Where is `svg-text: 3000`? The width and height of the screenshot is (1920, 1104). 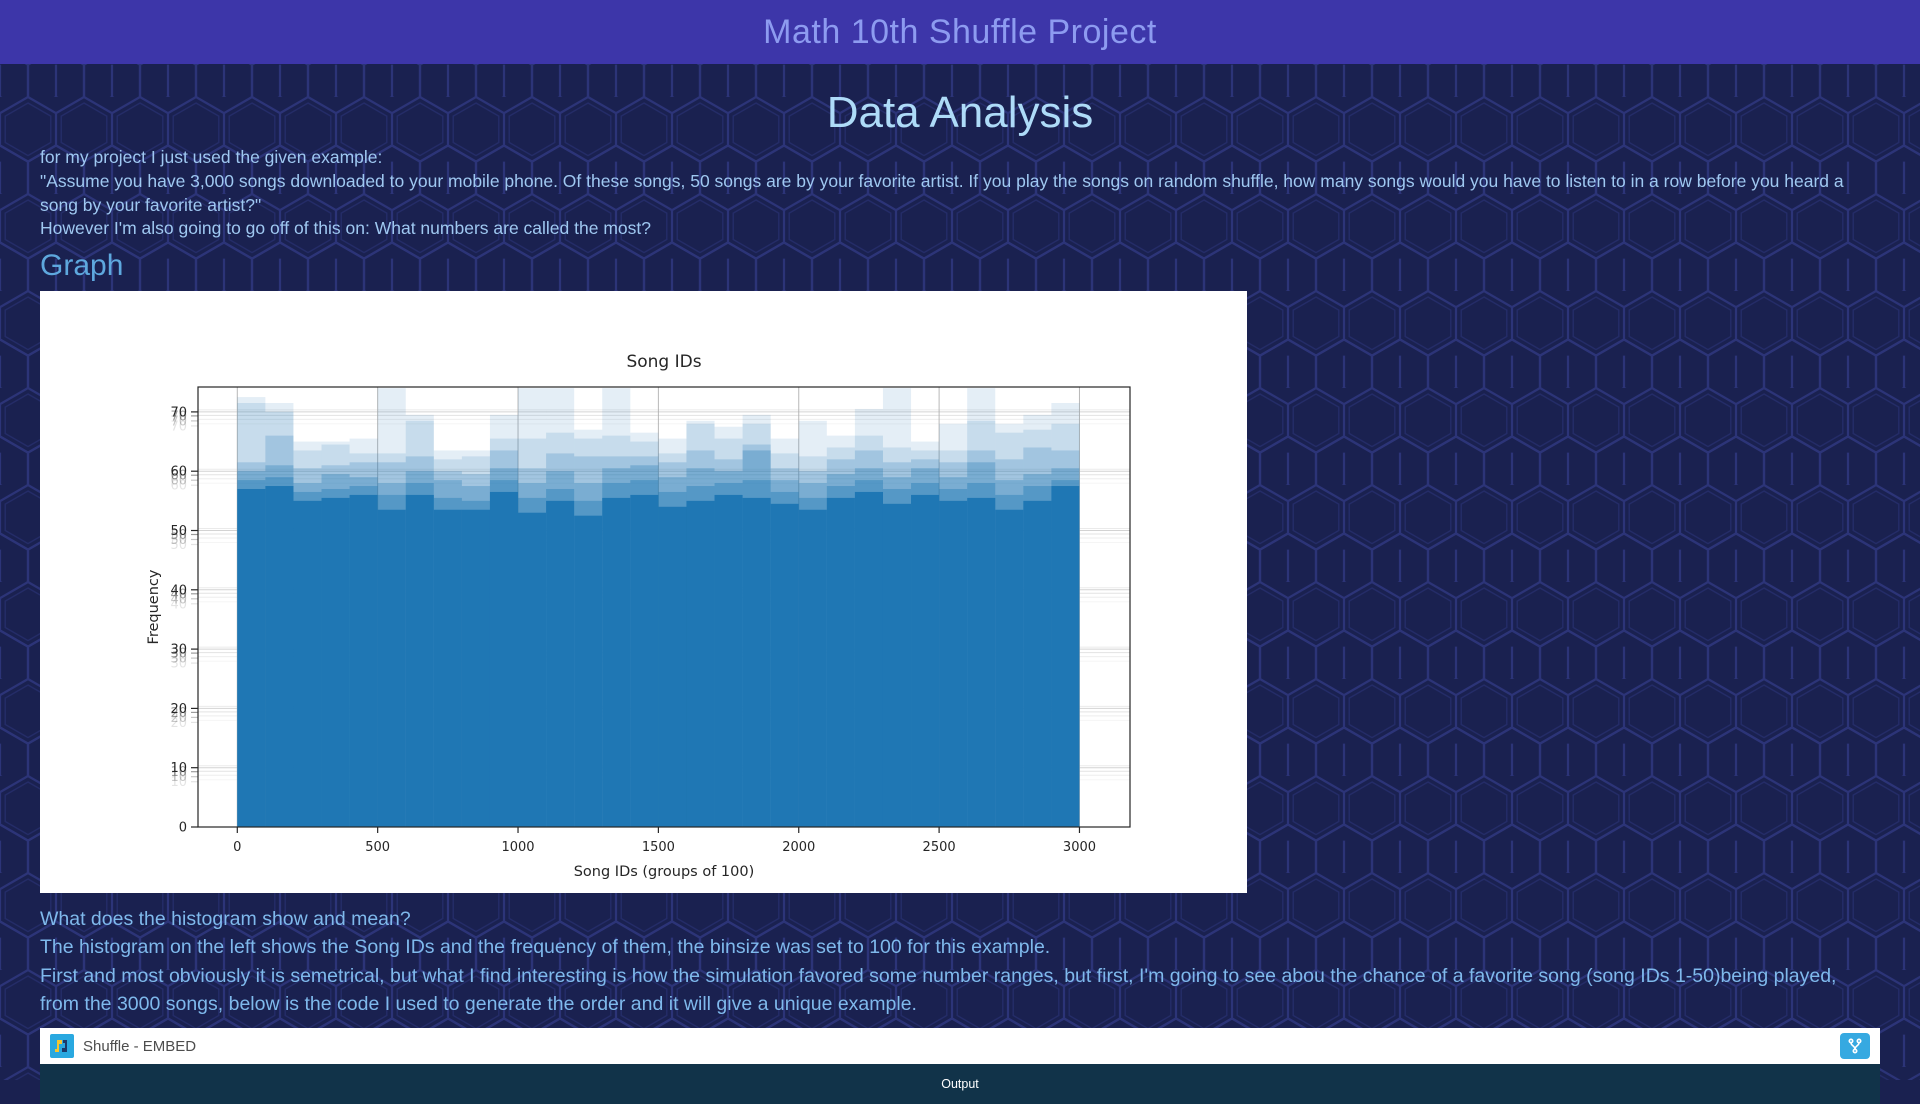
svg-text: 3000 is located at coordinates (1079, 847).